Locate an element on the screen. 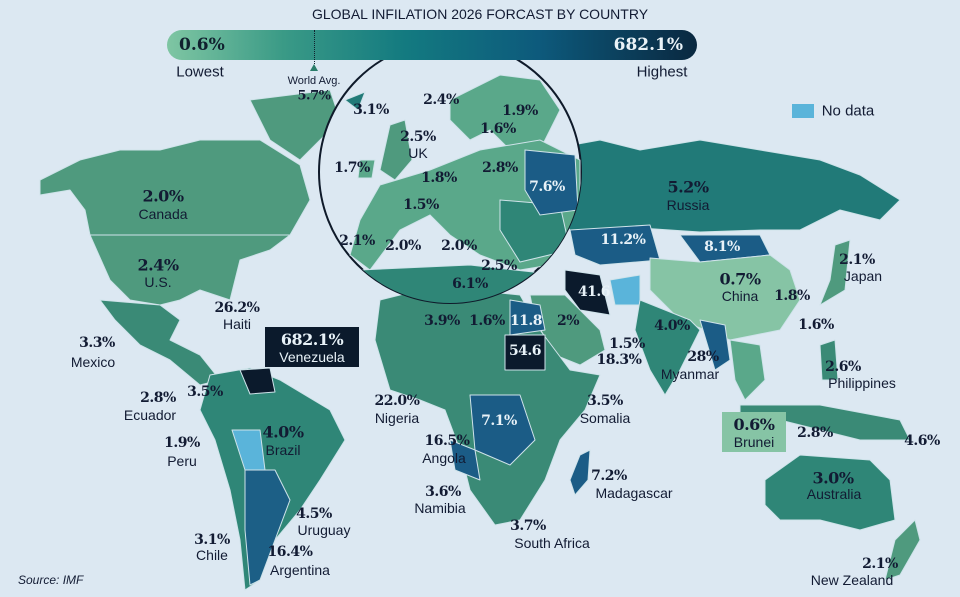  somalia-name: Somalia is located at coordinates (605, 418).